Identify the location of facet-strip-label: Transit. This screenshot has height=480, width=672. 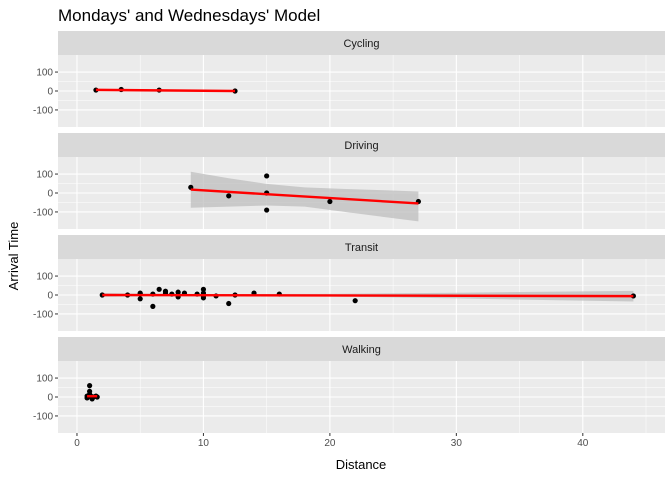
(361, 248).